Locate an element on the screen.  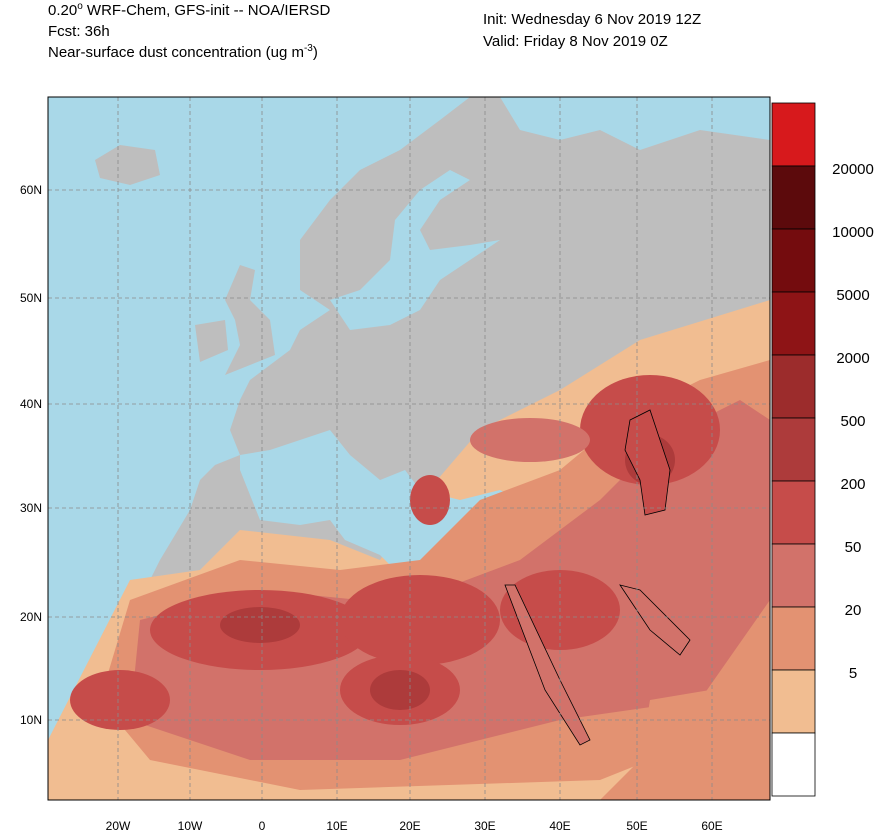
baltic is located at coordinates (415, 250).